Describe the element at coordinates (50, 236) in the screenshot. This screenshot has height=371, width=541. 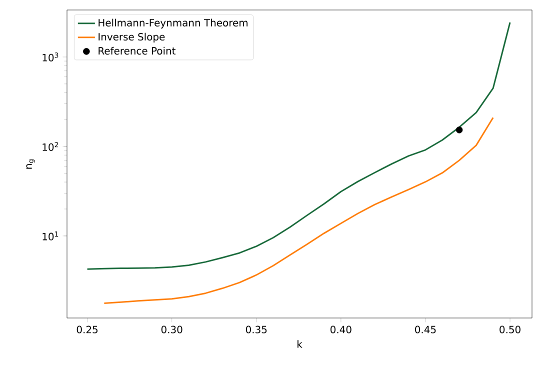
I see `y-tick-label: 10$^{1}$` at that location.